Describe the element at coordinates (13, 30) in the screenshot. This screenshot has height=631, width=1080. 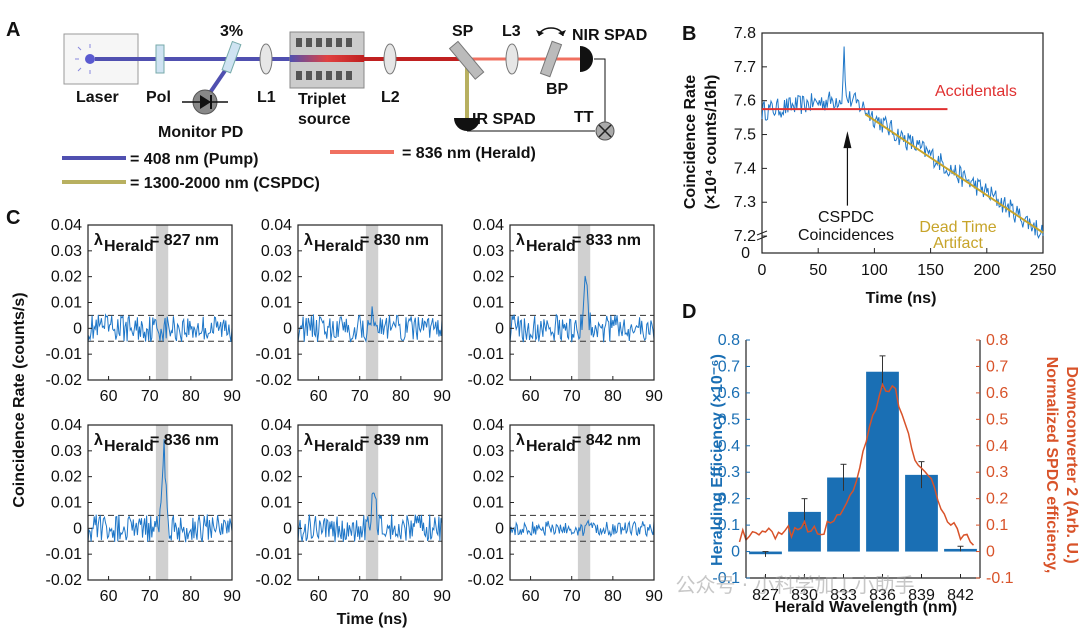
I see `panel-a-letter: A` at that location.